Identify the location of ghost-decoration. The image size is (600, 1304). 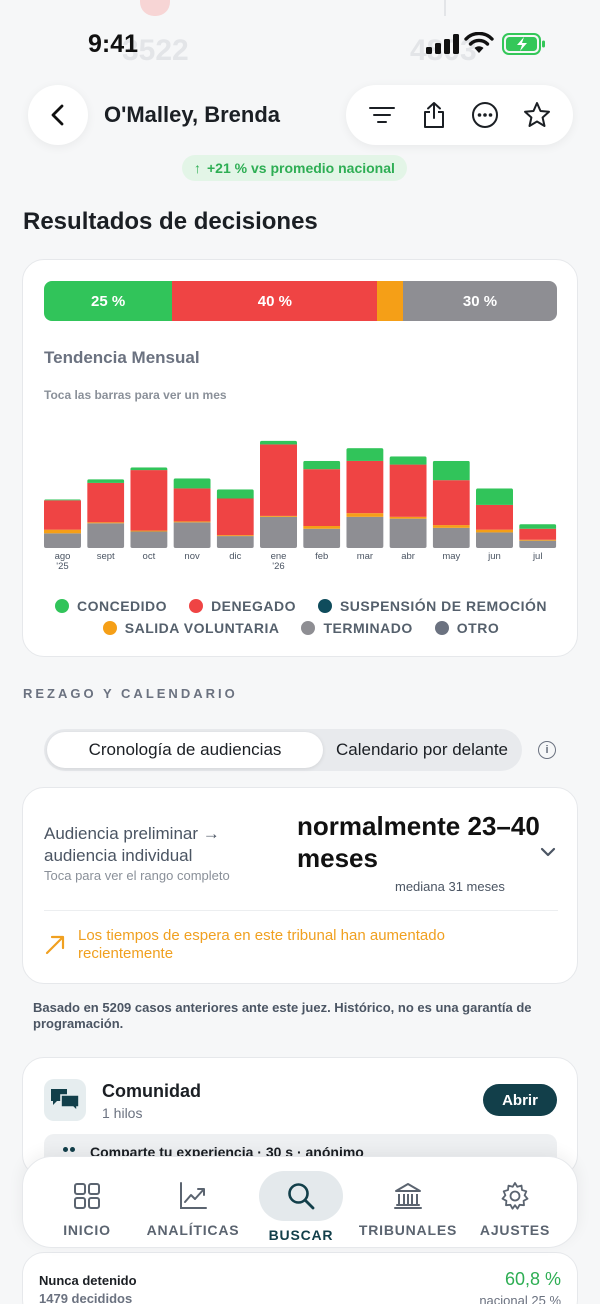
(445, 8).